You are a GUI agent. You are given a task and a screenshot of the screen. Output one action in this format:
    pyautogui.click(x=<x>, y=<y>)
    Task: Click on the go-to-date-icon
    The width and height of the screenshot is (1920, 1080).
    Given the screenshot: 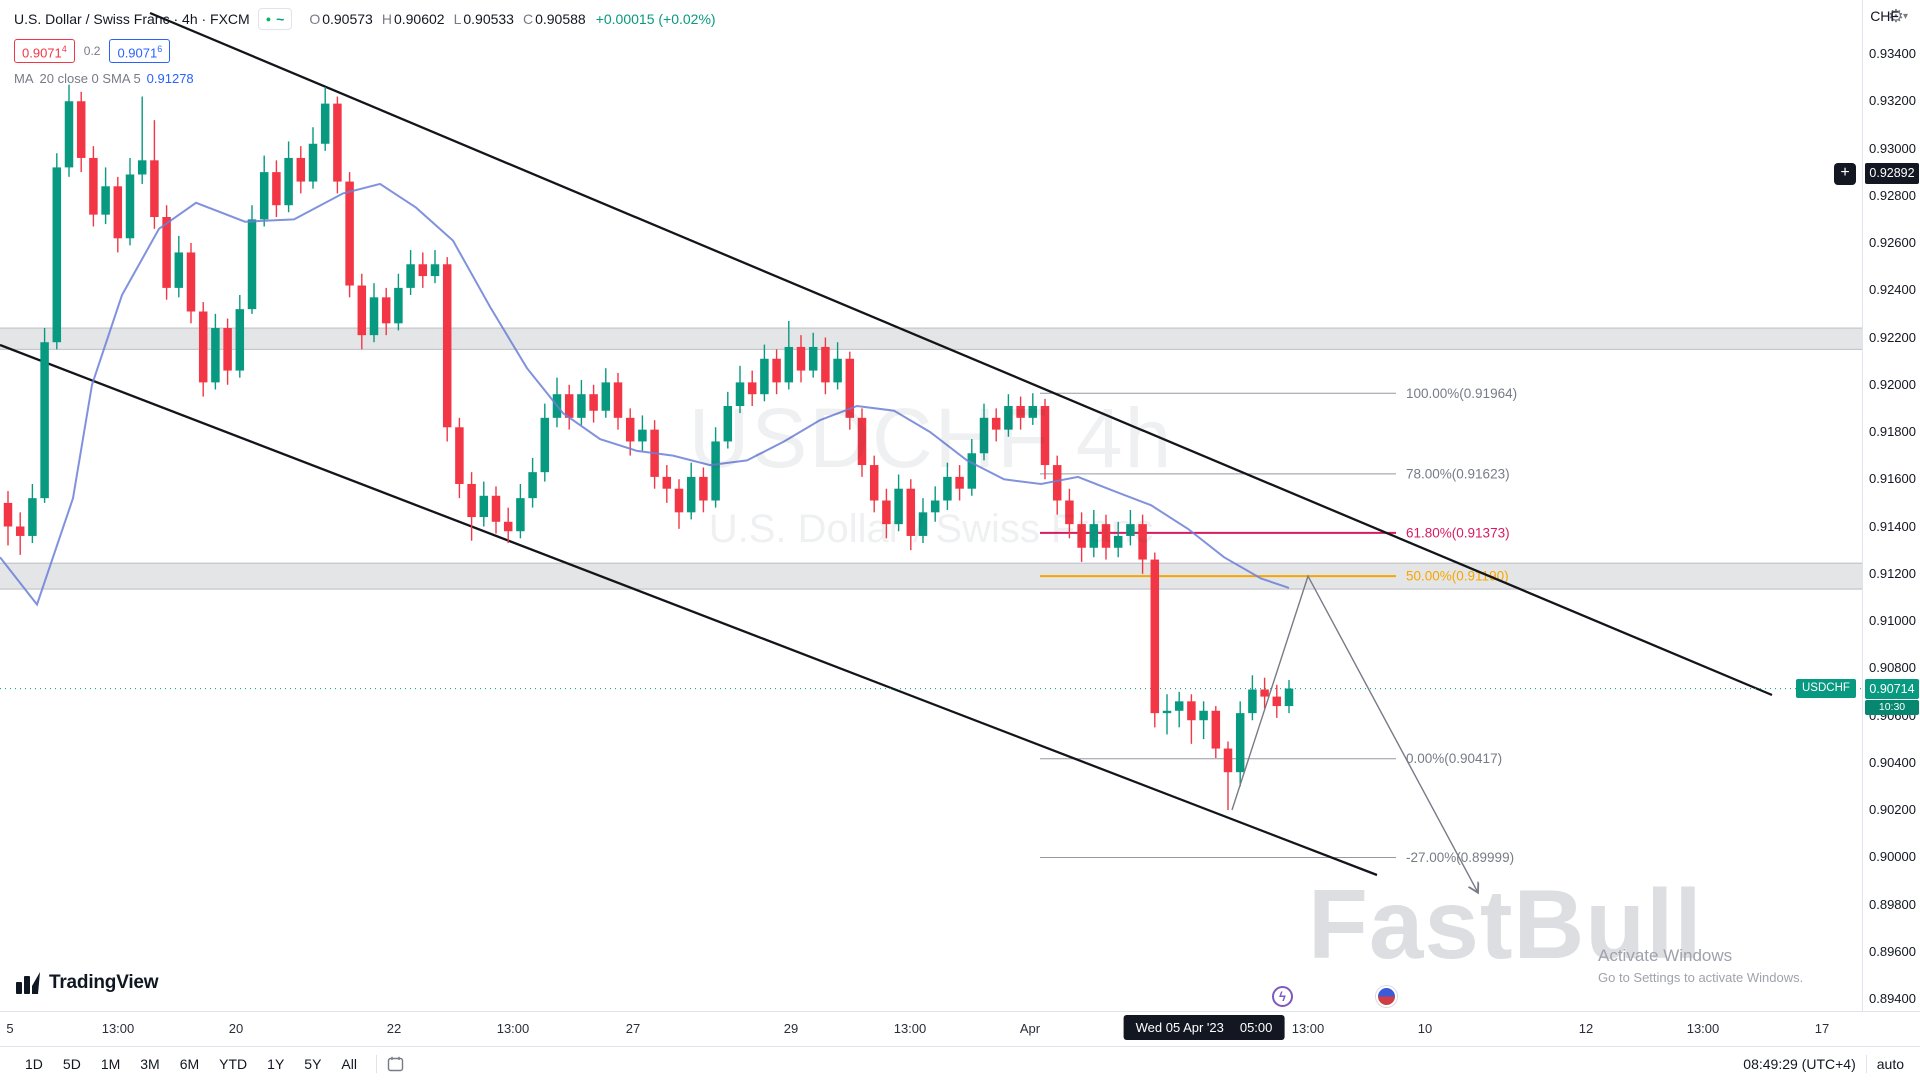 What is the action you would take?
    pyautogui.click(x=395, y=1064)
    